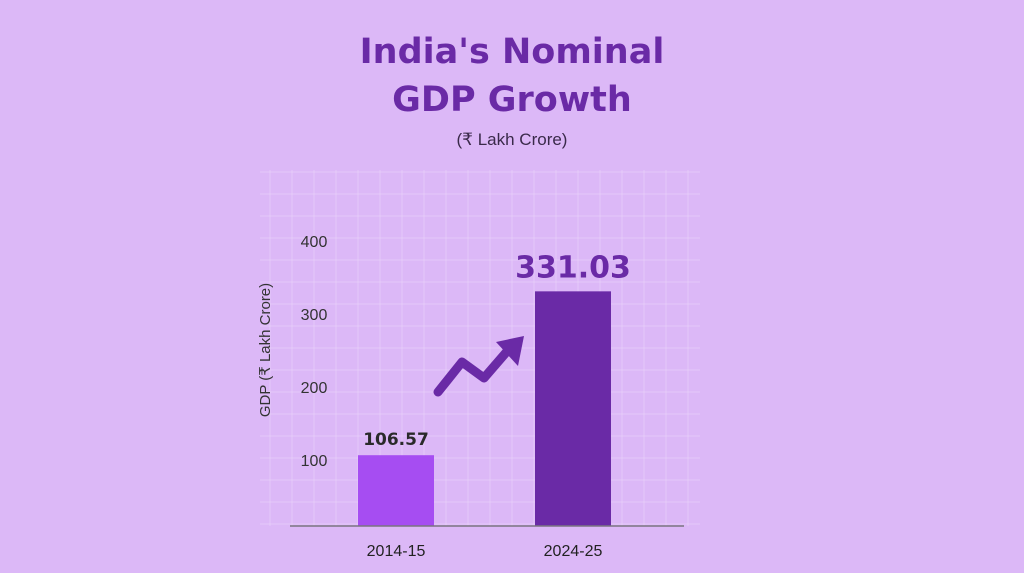 The image size is (1024, 573). I want to click on y-axis-label: GDP (₹ Lakh Crore), so click(265, 350).